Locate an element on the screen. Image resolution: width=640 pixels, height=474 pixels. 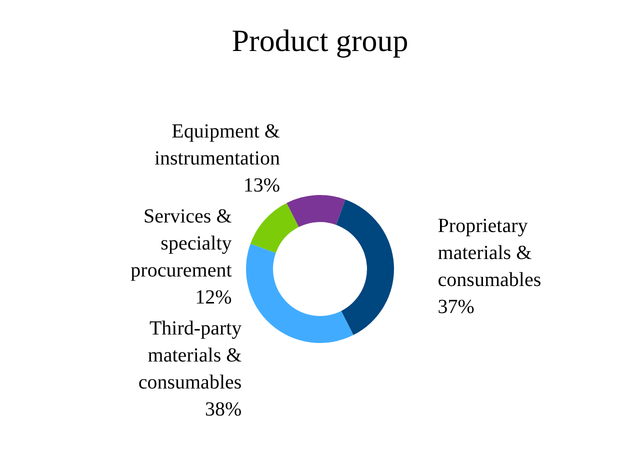
data-label: 38% is located at coordinates (223, 409).